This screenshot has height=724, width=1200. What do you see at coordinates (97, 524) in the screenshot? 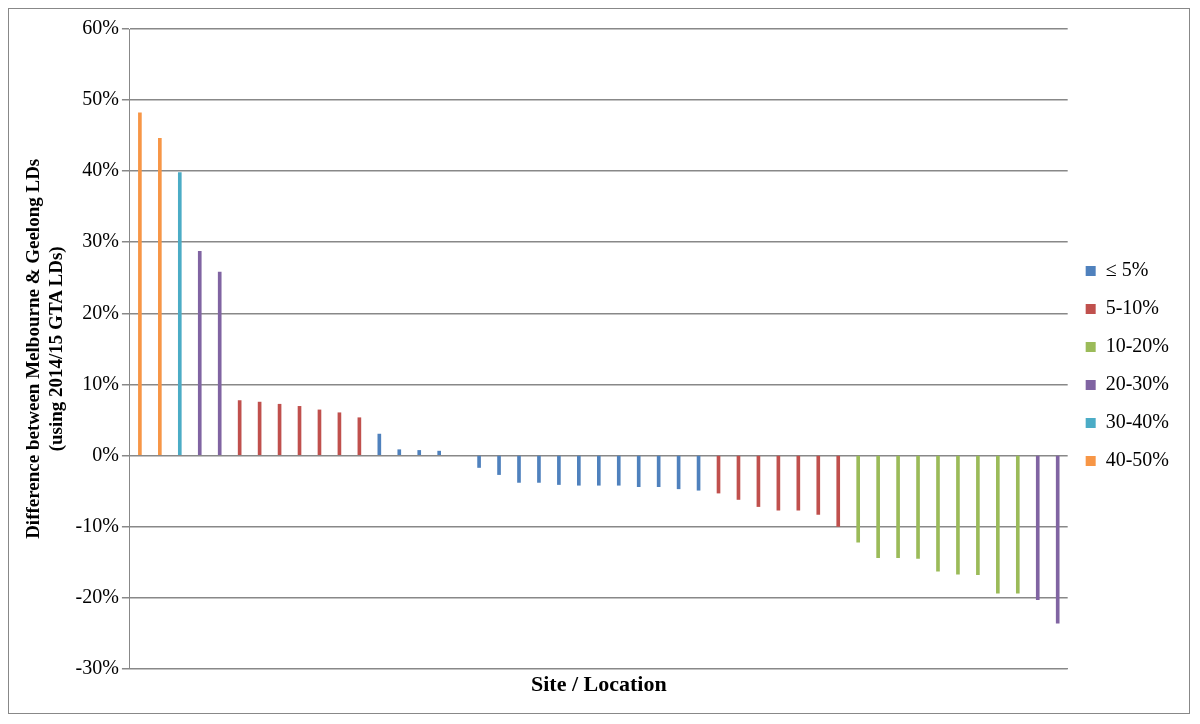
I see `y-tick-label: -10%` at bounding box center [97, 524].